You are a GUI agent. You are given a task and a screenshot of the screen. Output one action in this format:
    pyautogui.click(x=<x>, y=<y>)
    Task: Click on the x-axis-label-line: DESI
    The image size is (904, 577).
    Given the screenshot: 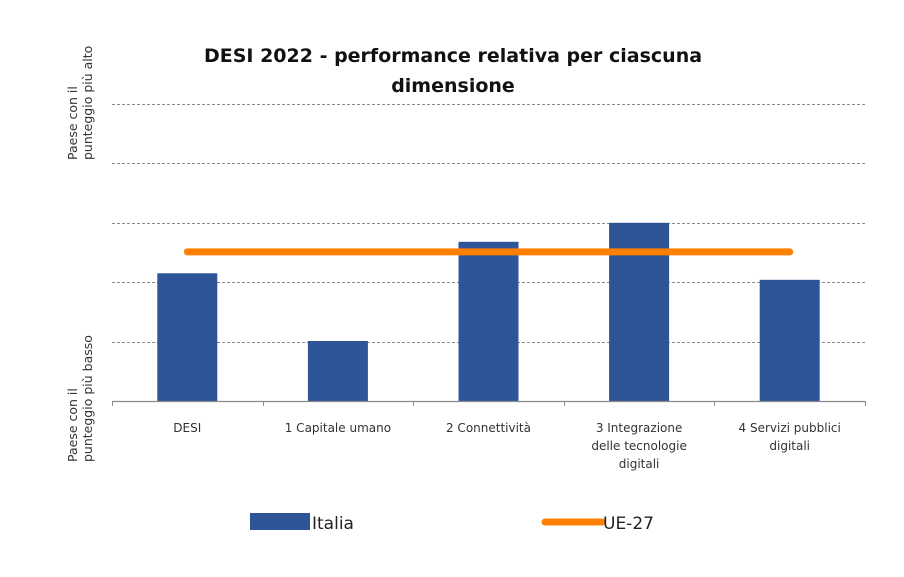 What is the action you would take?
    pyautogui.click(x=187, y=428)
    